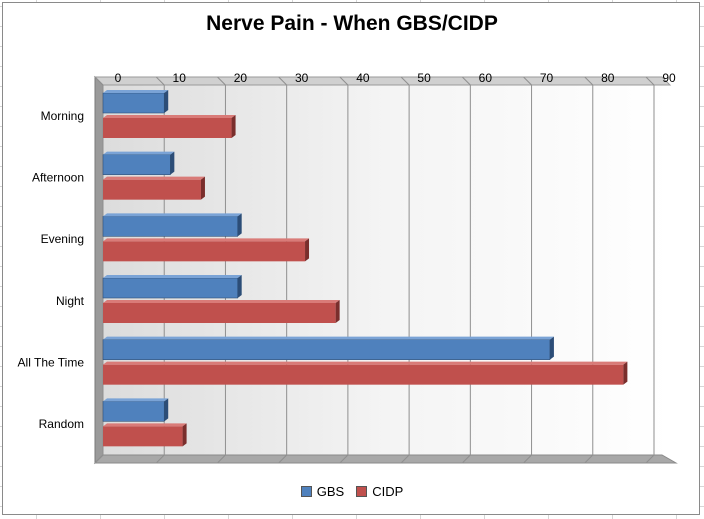 The image size is (704, 519). I want to click on legend-item-gbs: GBS, so click(322, 491).